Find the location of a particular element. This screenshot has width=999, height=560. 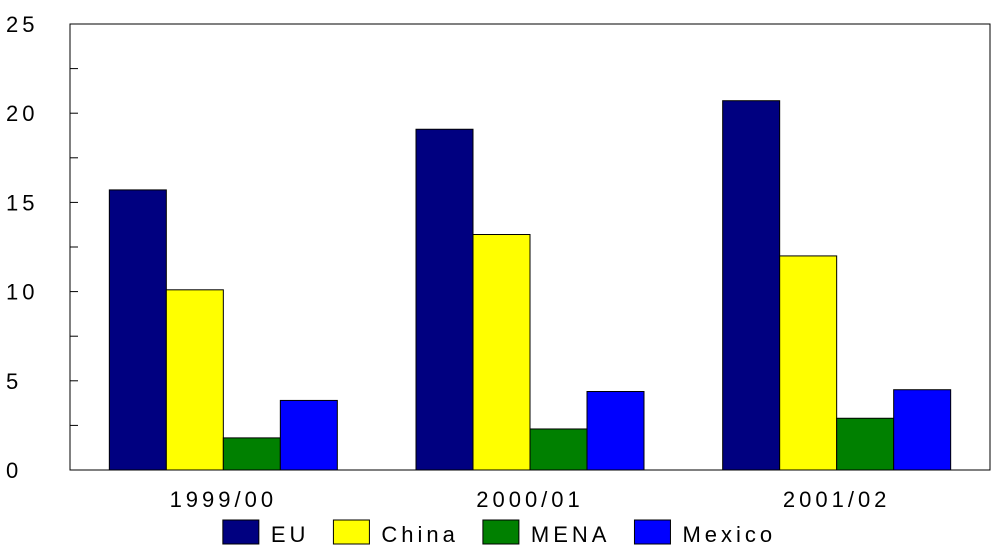

legend: EU China MENA Mexico is located at coordinates (499, 533).